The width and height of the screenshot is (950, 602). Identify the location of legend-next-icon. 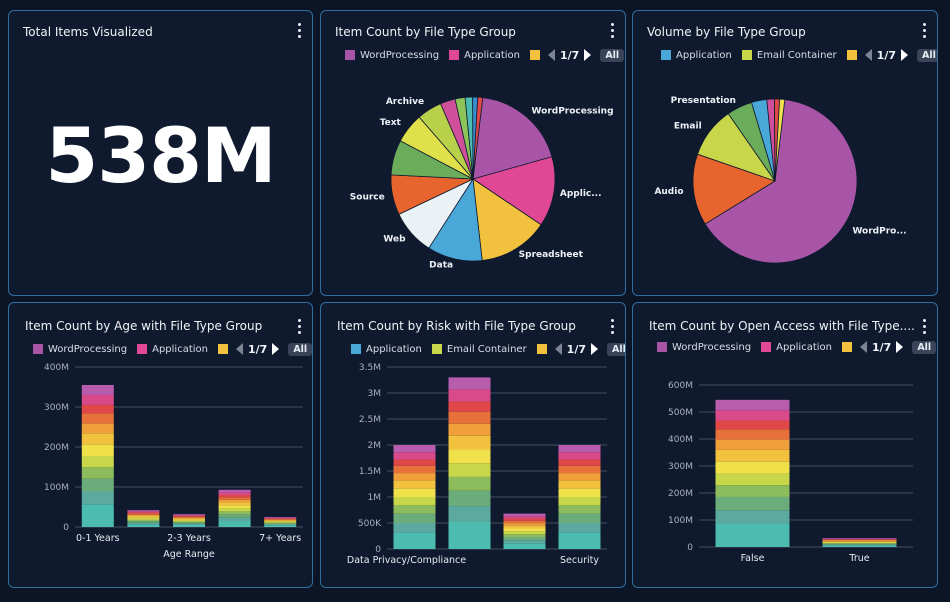
(904, 55).